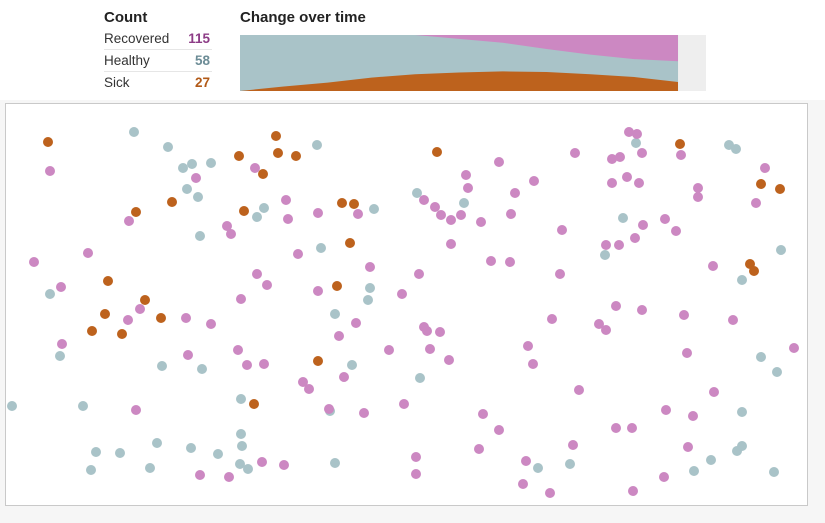  I want to click on count-row-sick: Sick 27, so click(158, 82).